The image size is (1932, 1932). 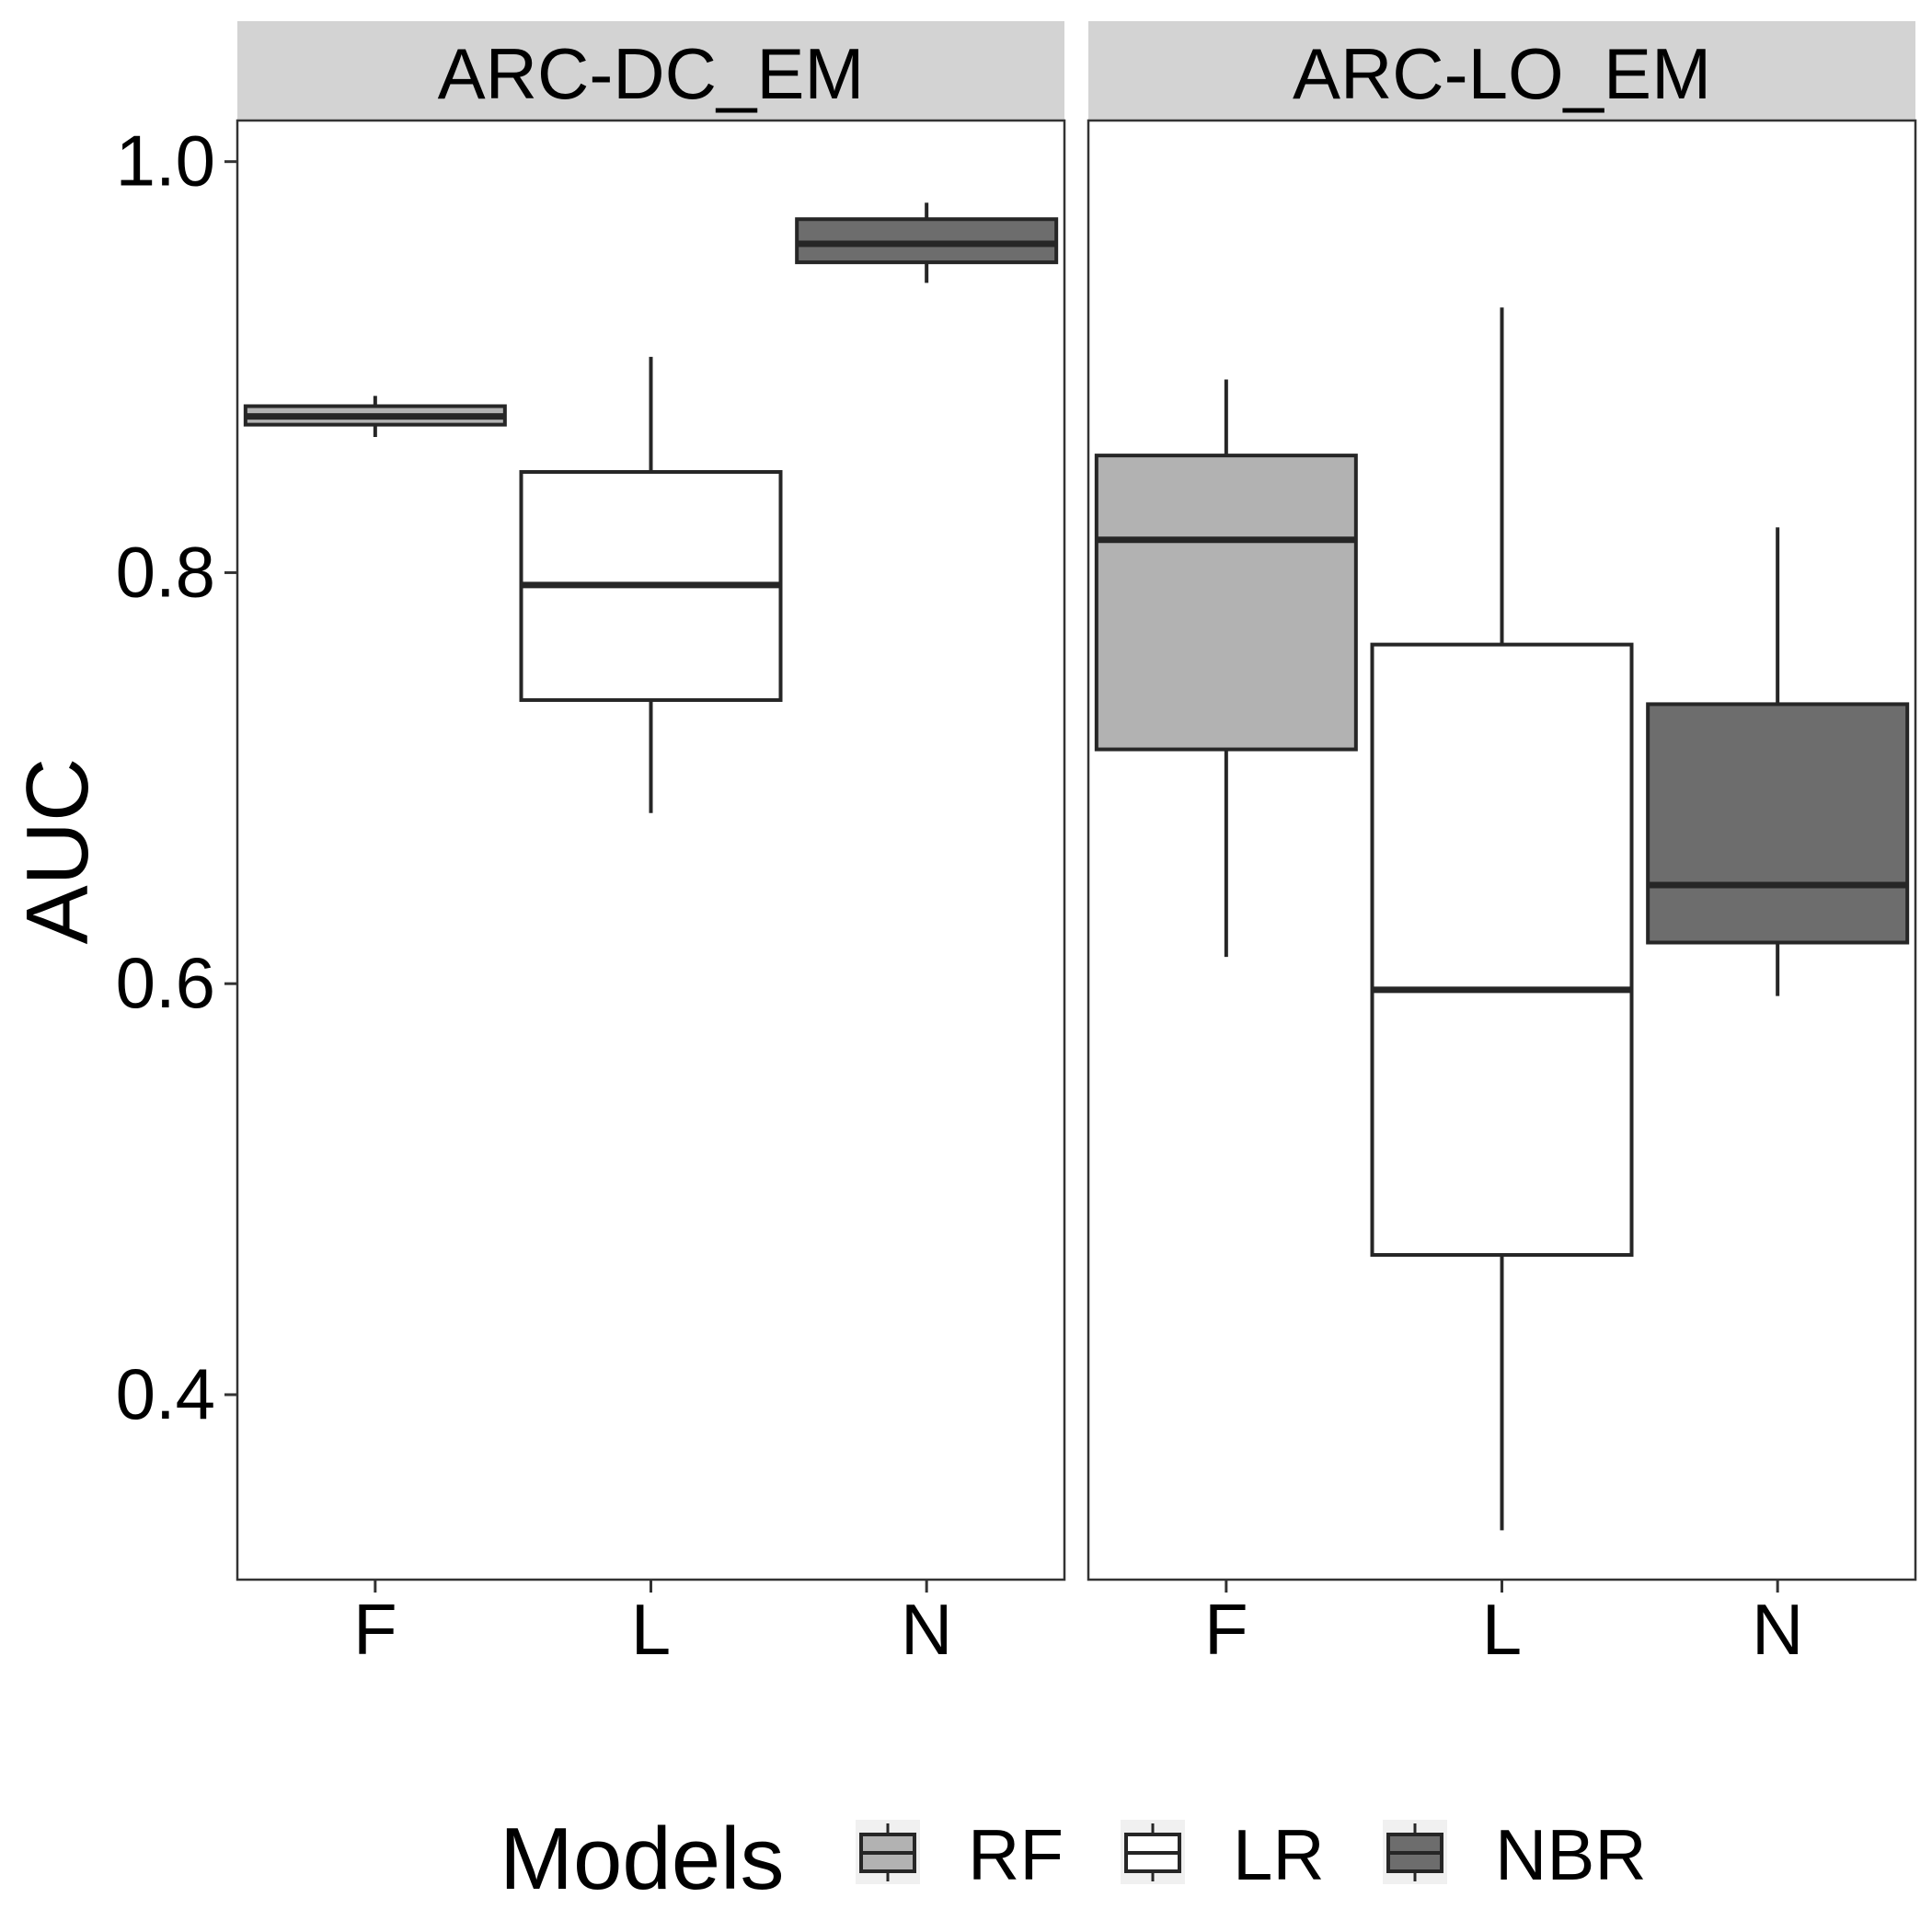 What do you see at coordinates (165, 982) in the screenshot?
I see `y-tick-label: 0.6` at bounding box center [165, 982].